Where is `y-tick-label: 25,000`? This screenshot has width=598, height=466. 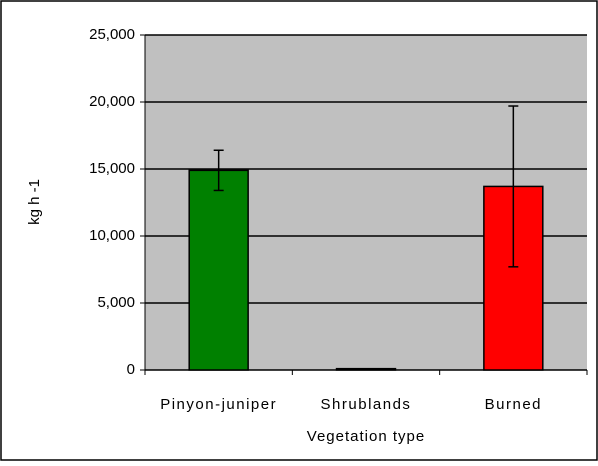 y-tick-label: 25,000 is located at coordinates (112, 34).